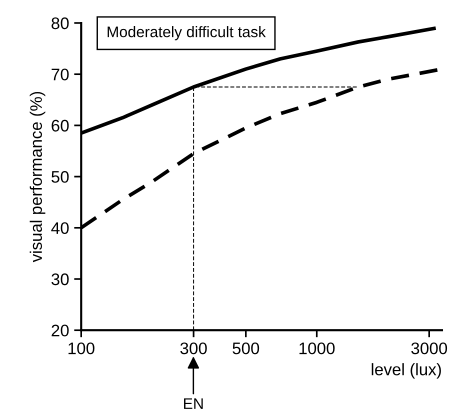 Image resolution: width=451 pixels, height=418 pixels. I want to click on y-tick-label: 80, so click(60, 23).